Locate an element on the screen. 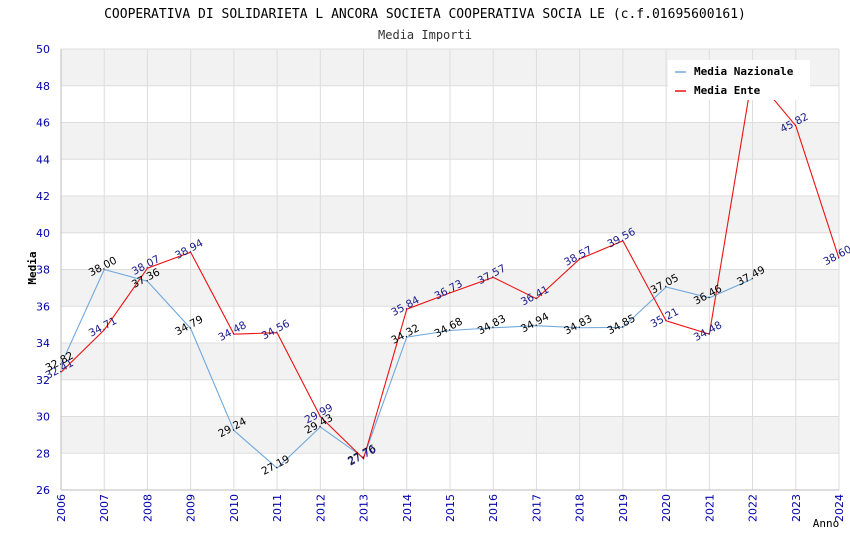 The height and width of the screenshot is (550, 850). y-tick-label: 26 is located at coordinates (43, 490).